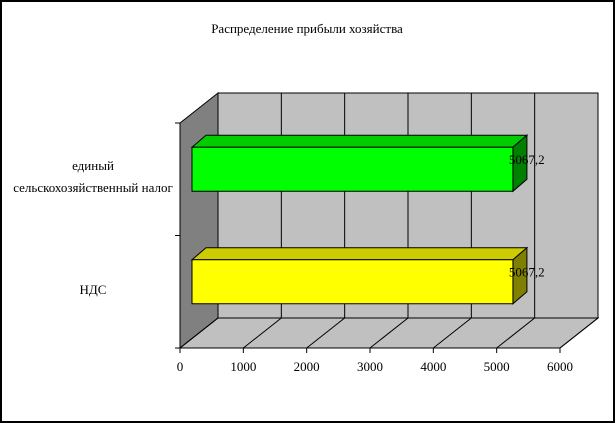  I want to click on left-wall, so click(199, 220).